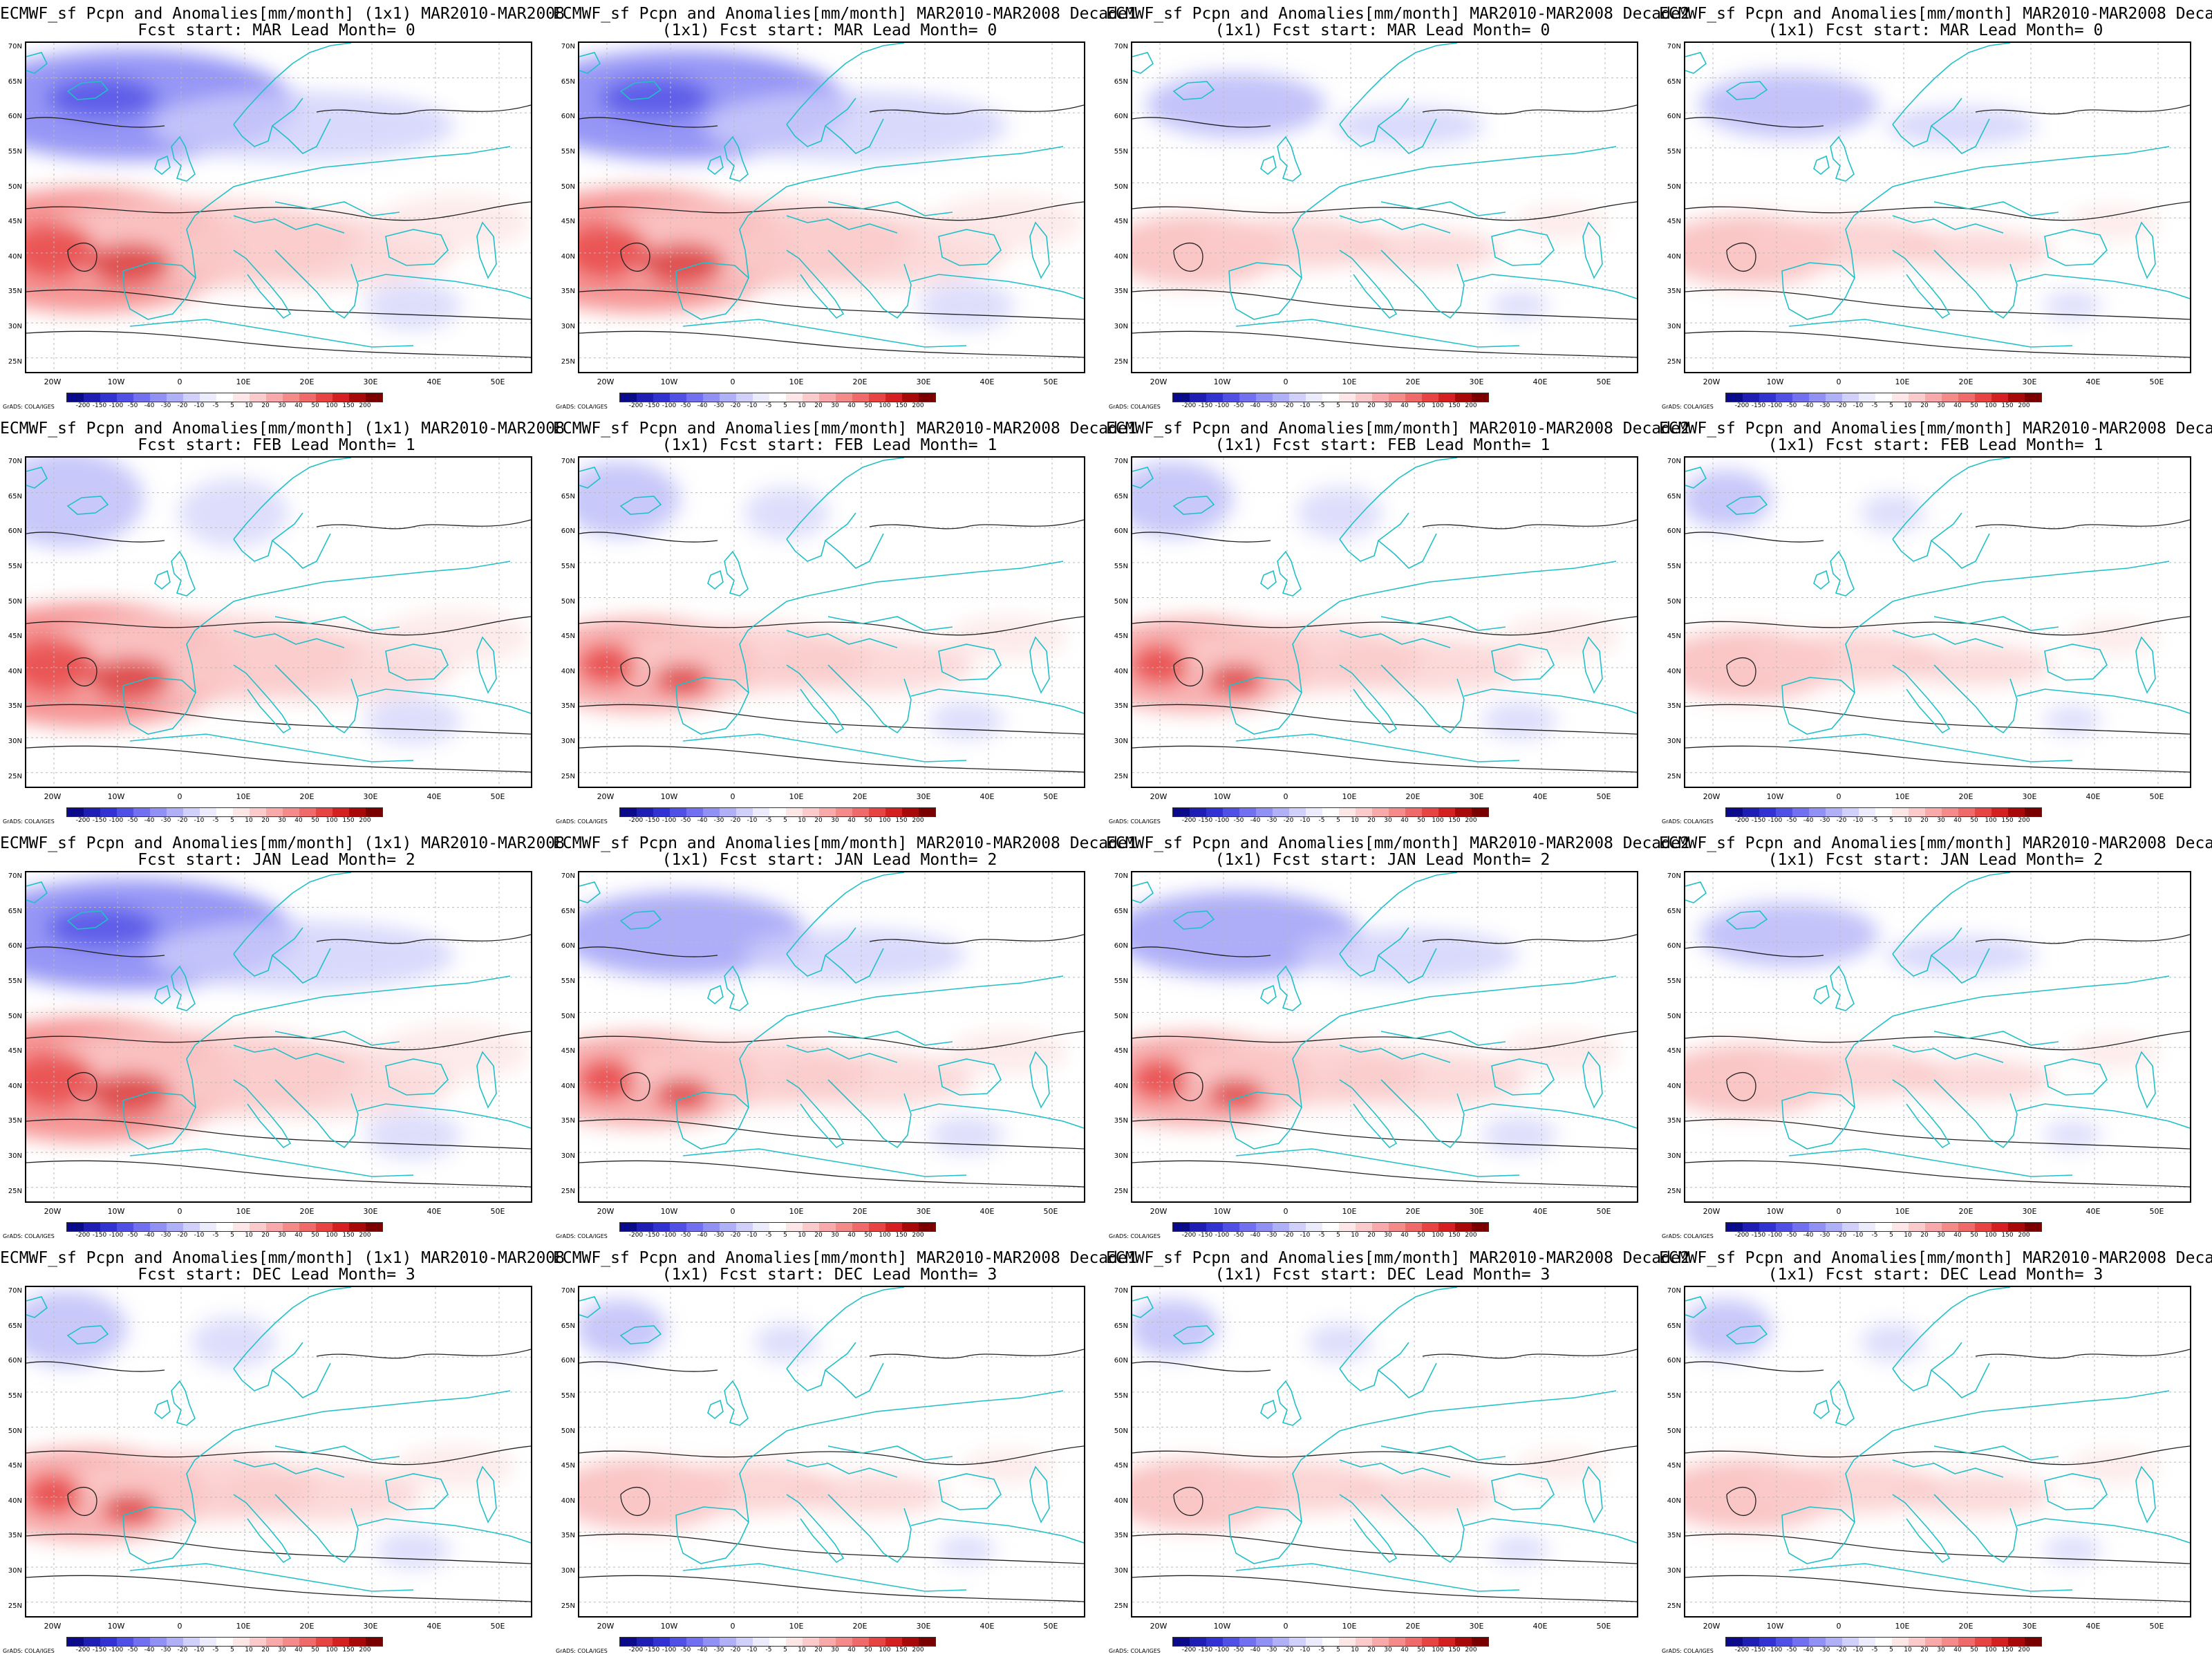 This screenshot has height=1659, width=2212. I want to click on colorbar-label: 150, so click(1455, 1235).